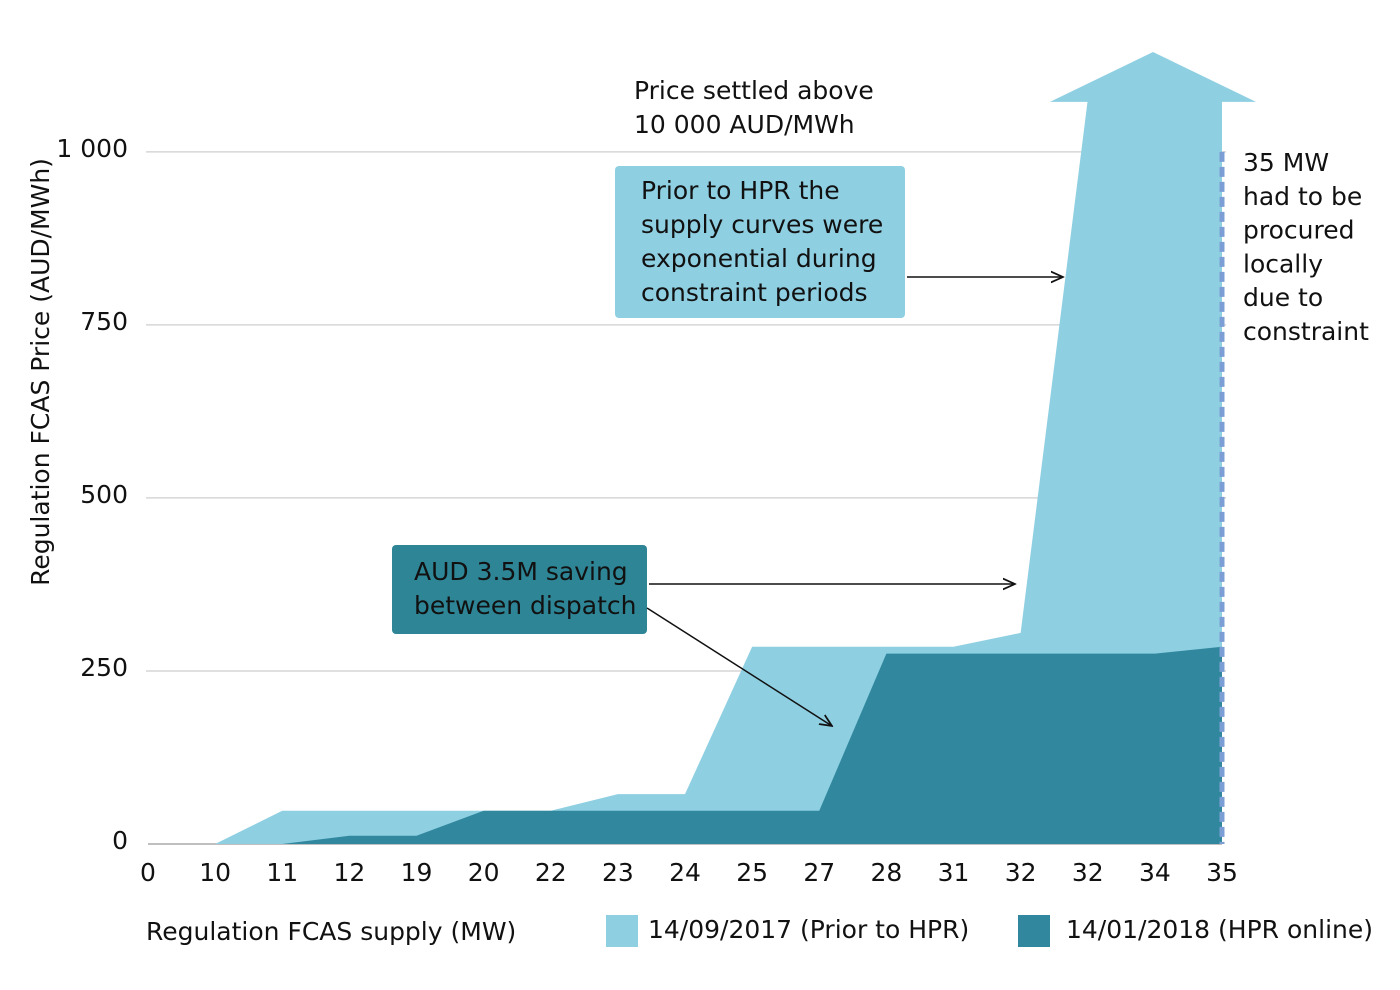 This screenshot has width=1400, height=990. I want to click on x-tick-label: 24, so click(685, 872).